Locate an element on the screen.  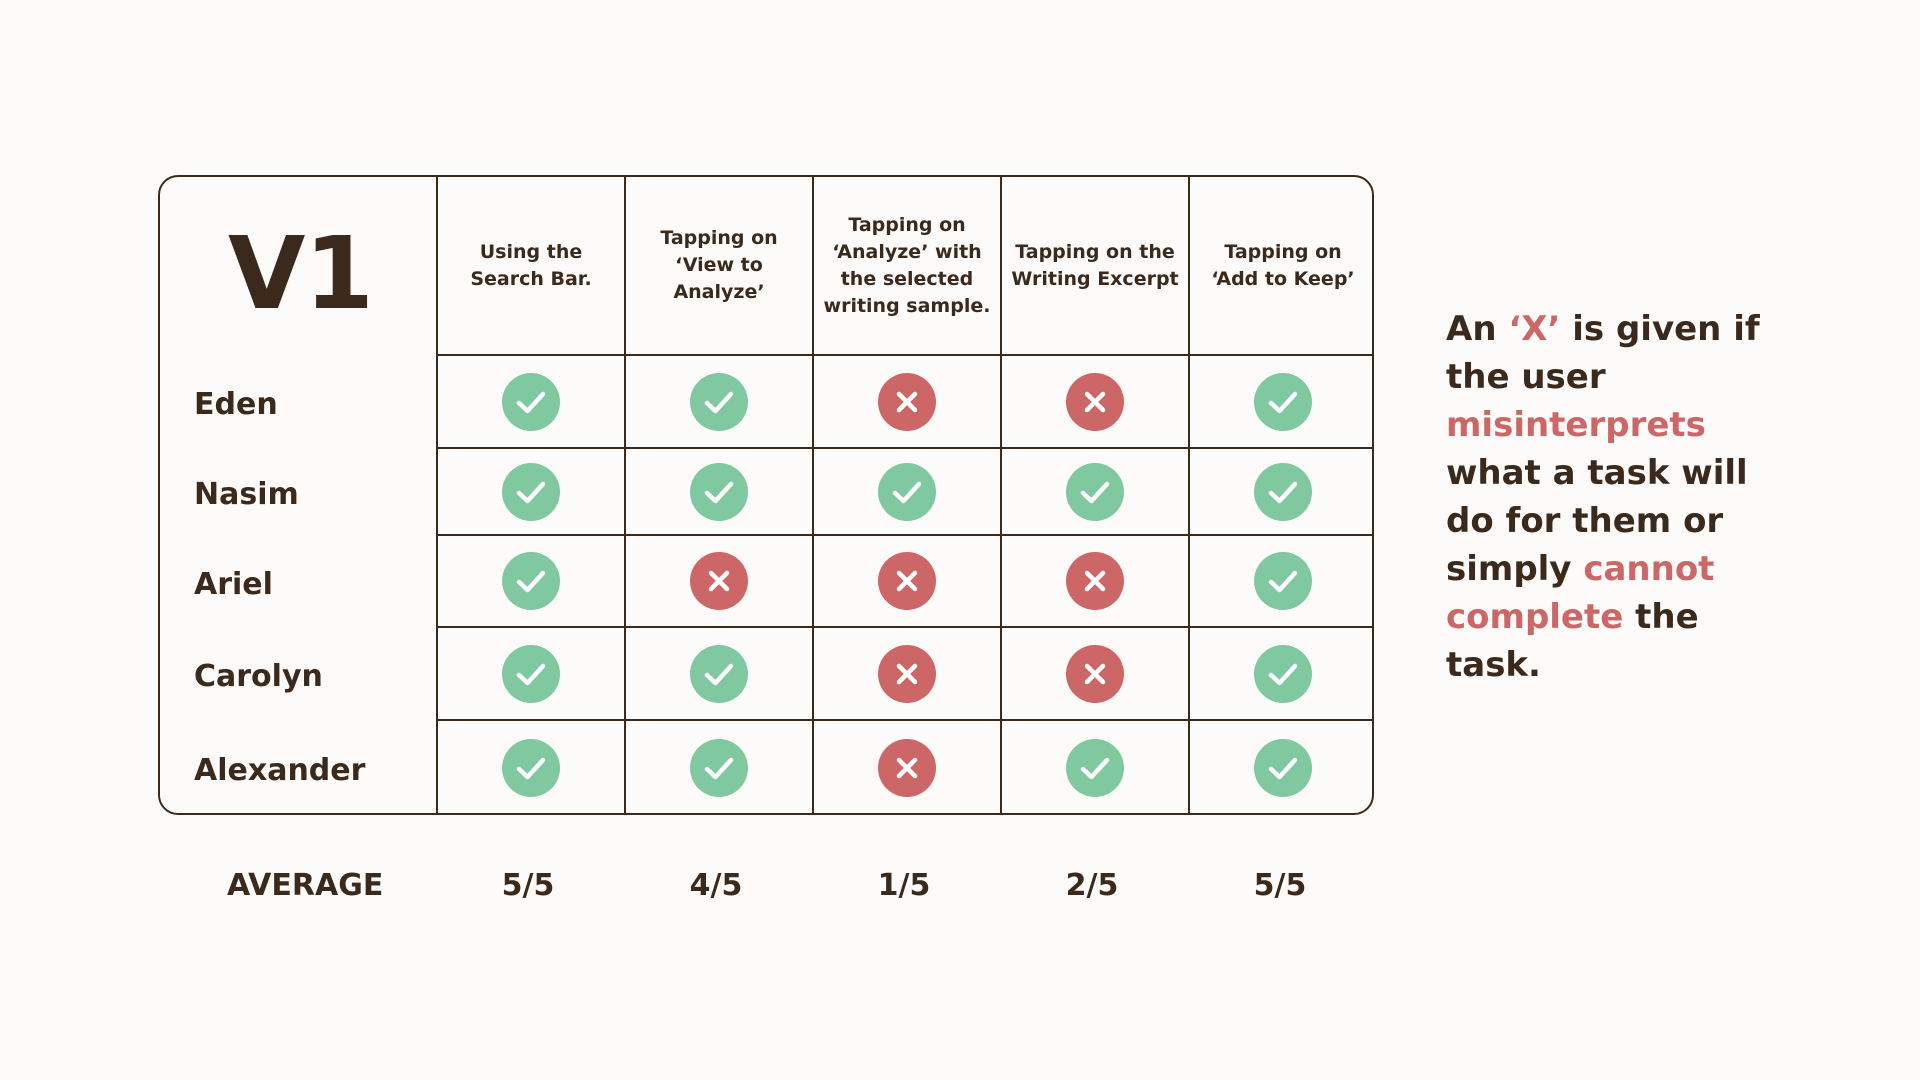
version-label: V1 is located at coordinates (301, 273).